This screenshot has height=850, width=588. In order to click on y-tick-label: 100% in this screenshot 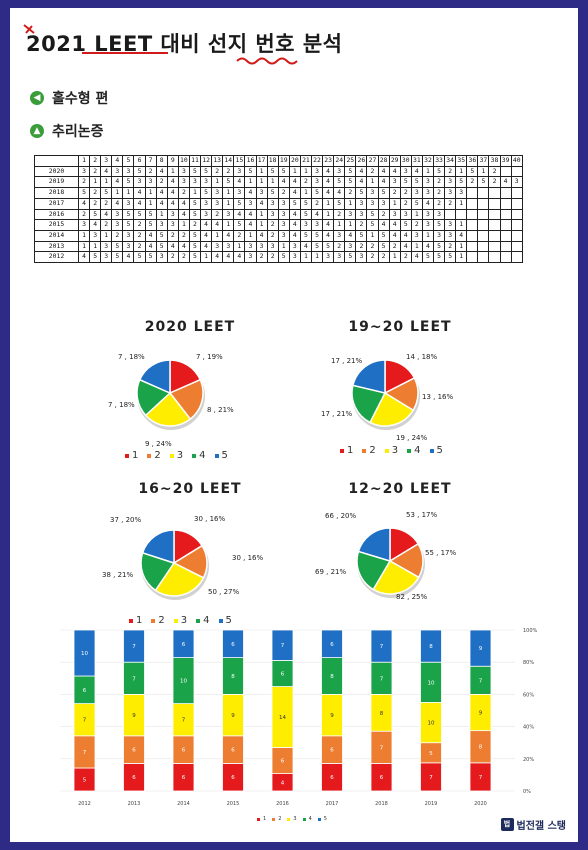, I will do `click(530, 631)`.